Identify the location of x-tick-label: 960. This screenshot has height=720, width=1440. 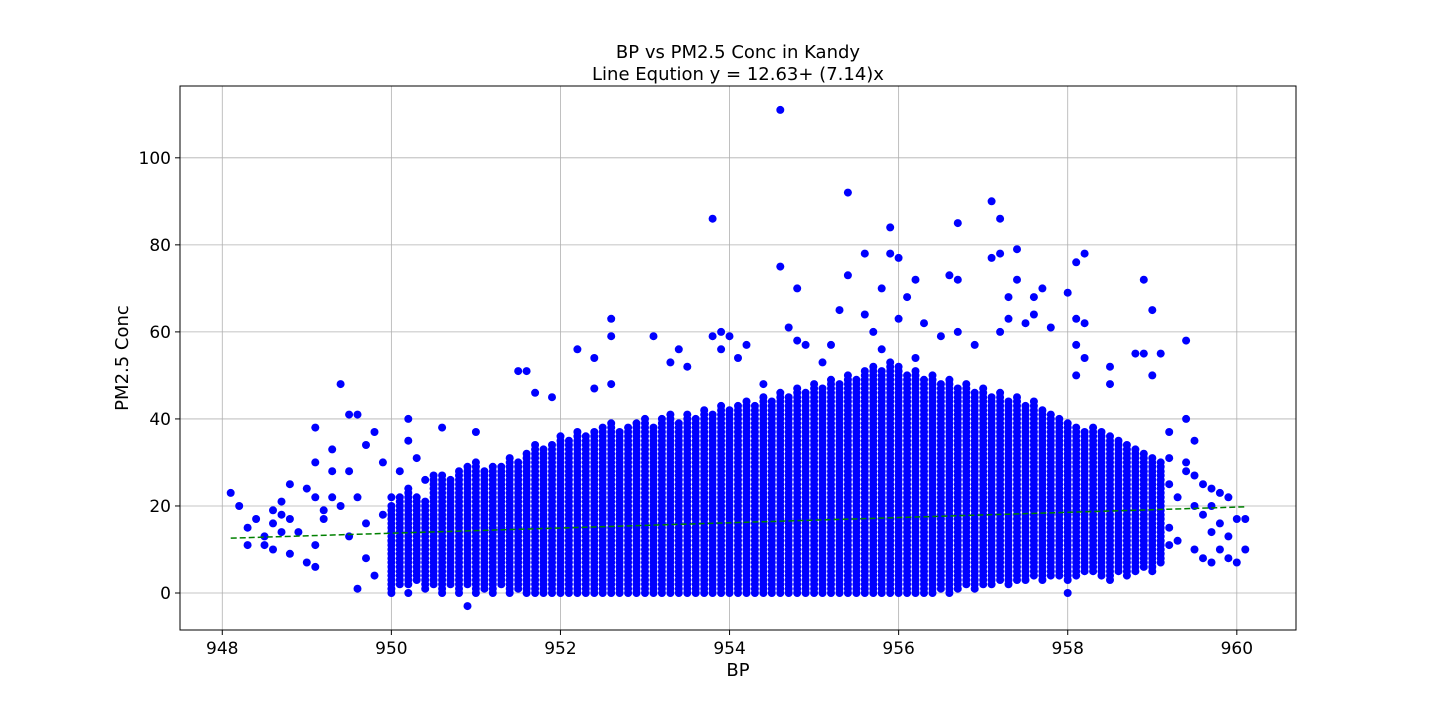
(1237, 649).